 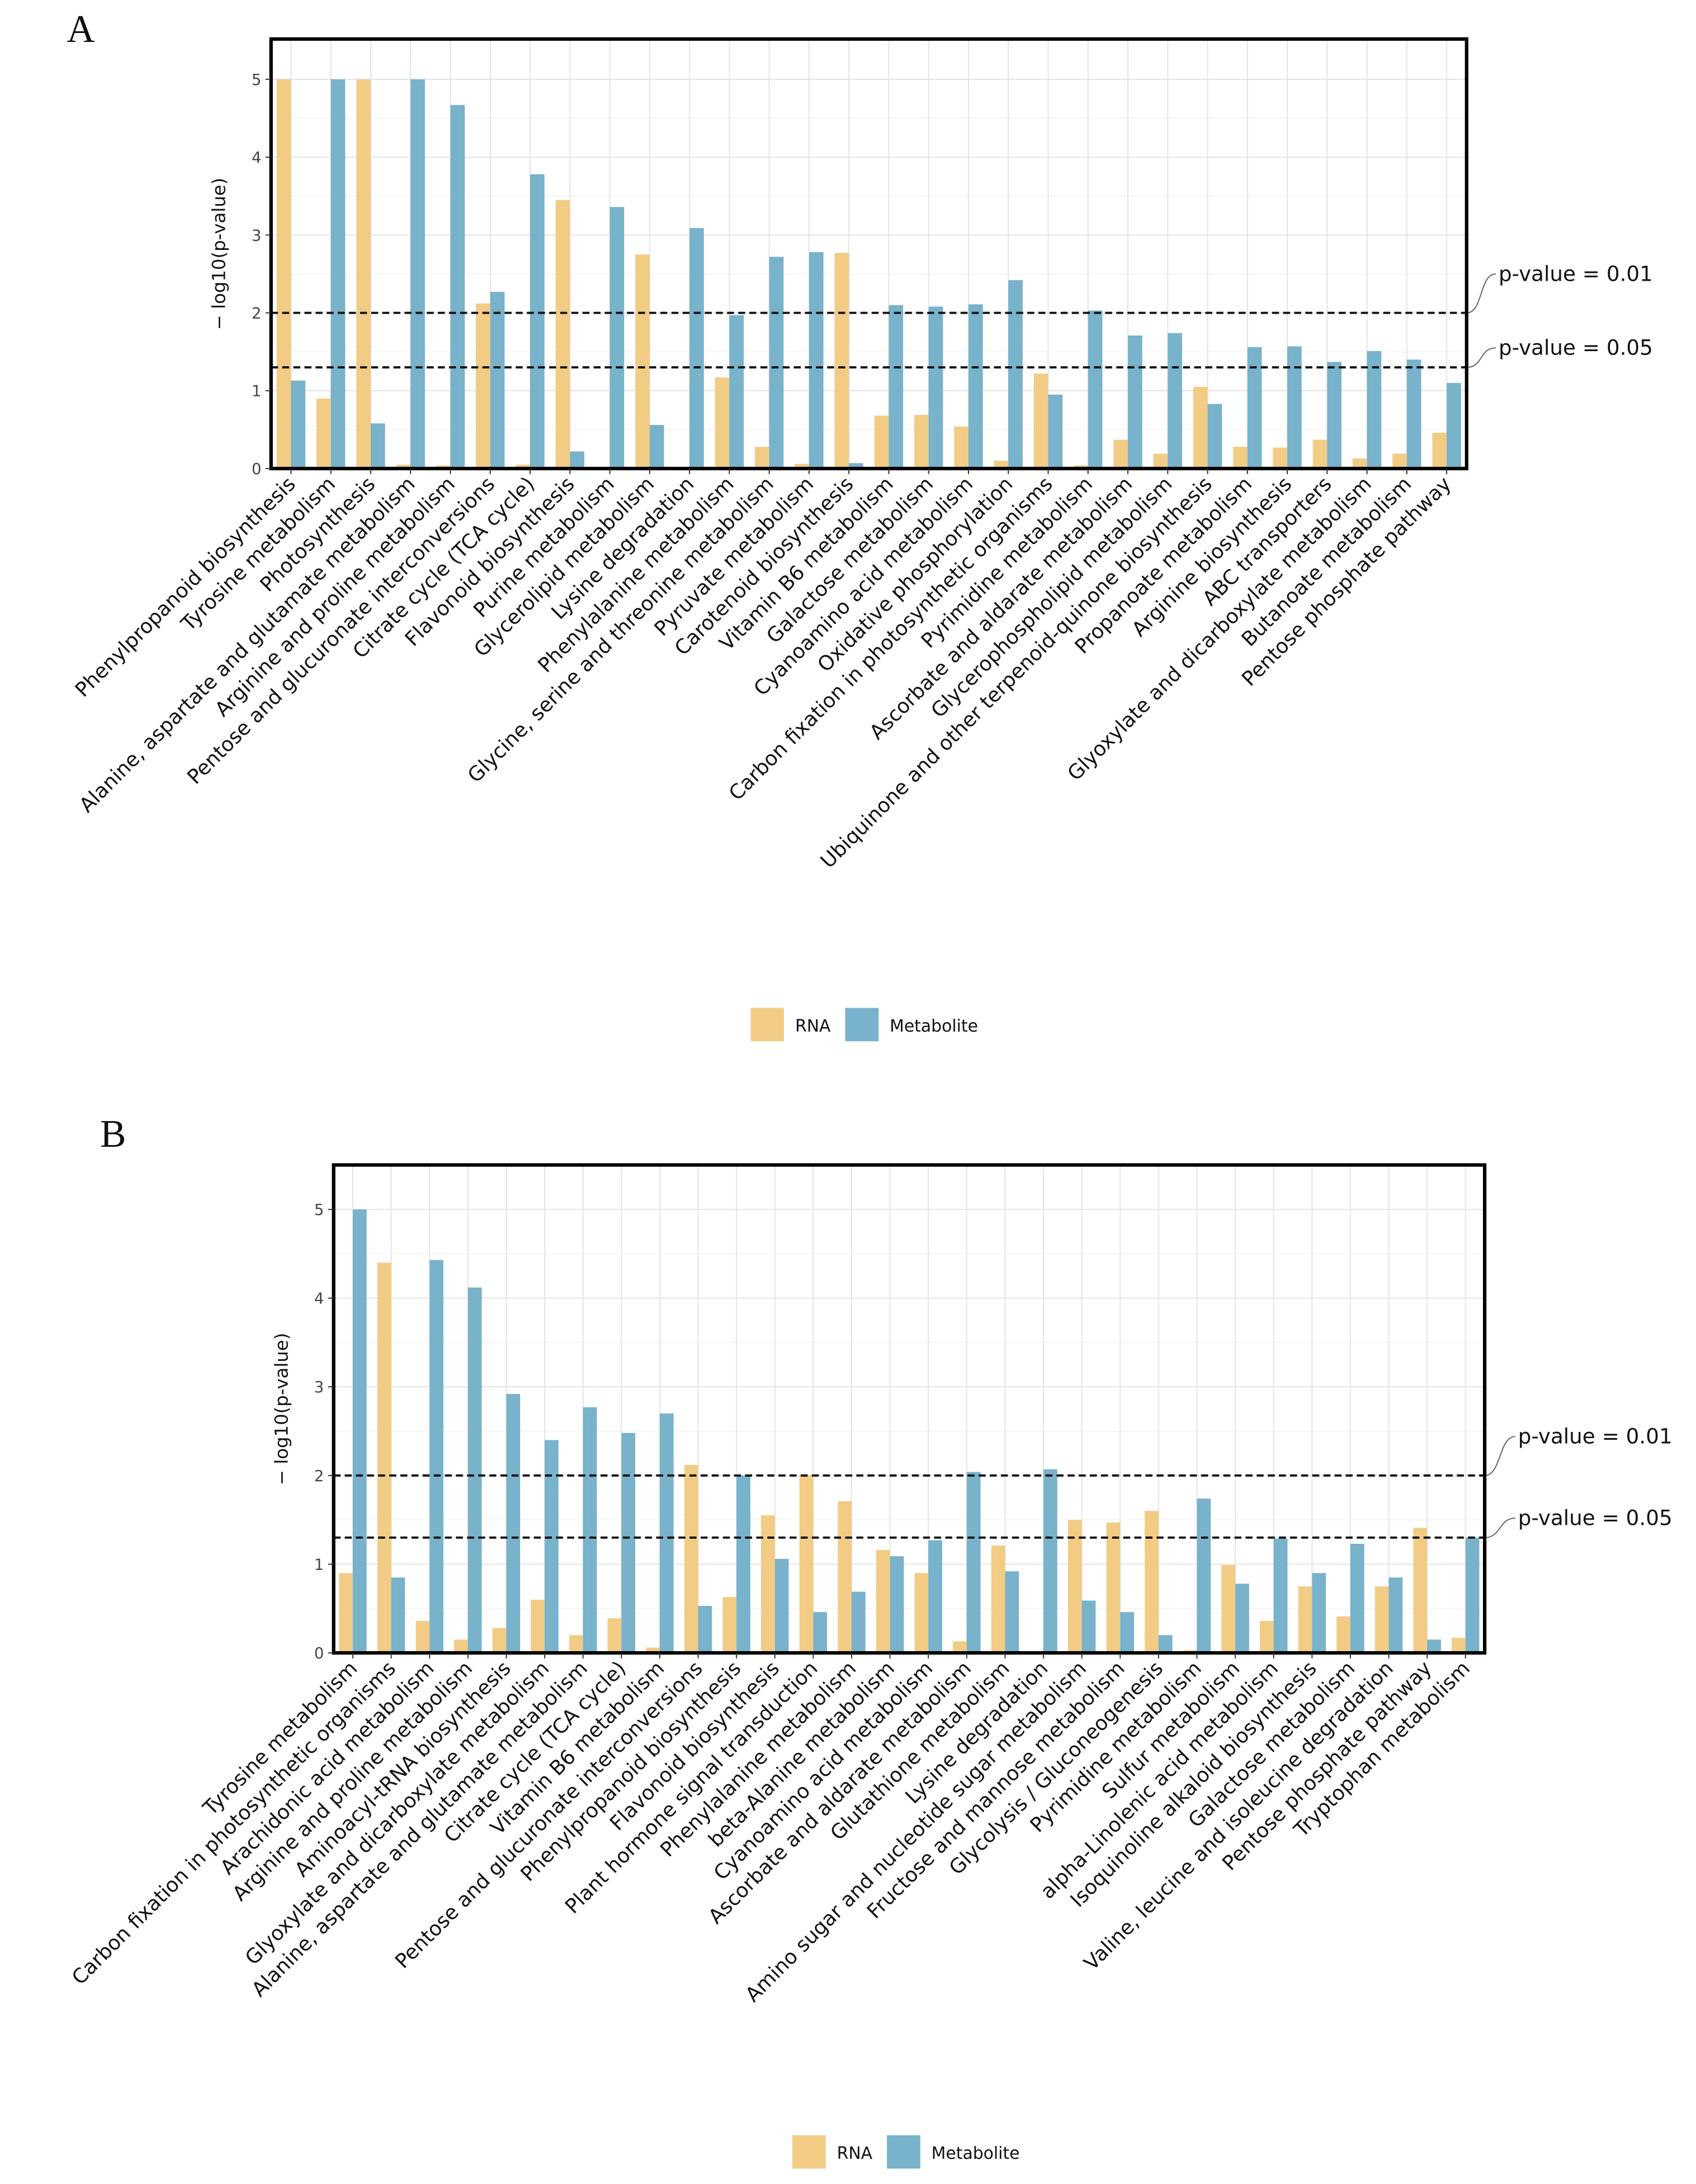 I want to click on y-axis-label: − log10(p-value), so click(x=219, y=254).